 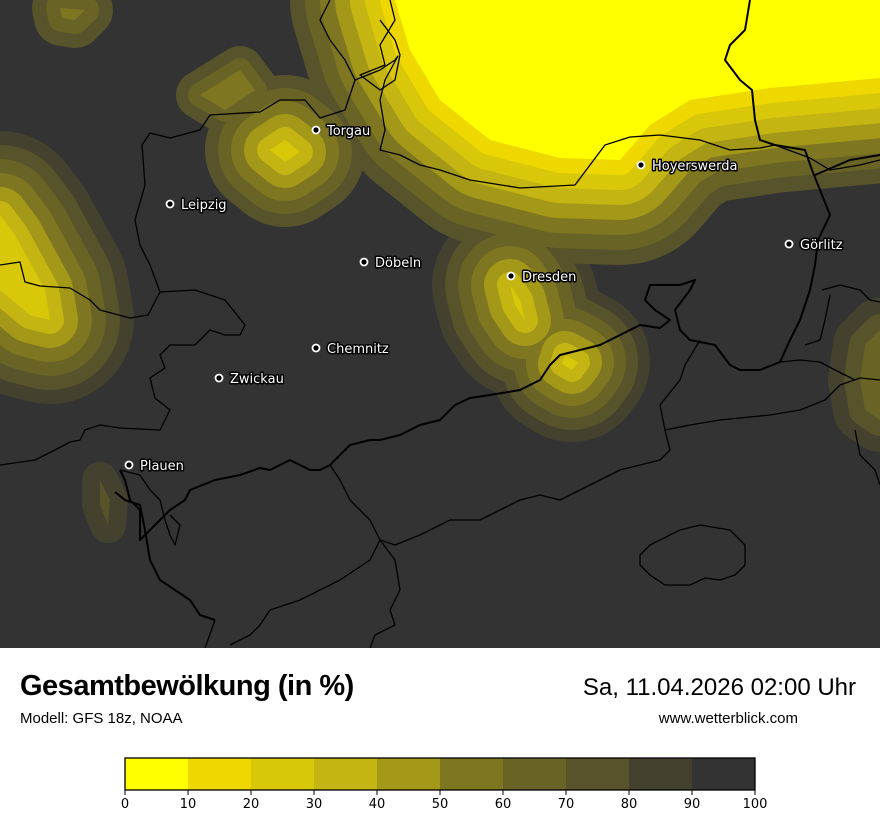 What do you see at coordinates (377, 804) in the screenshot?
I see `legend-tick-label: 40` at bounding box center [377, 804].